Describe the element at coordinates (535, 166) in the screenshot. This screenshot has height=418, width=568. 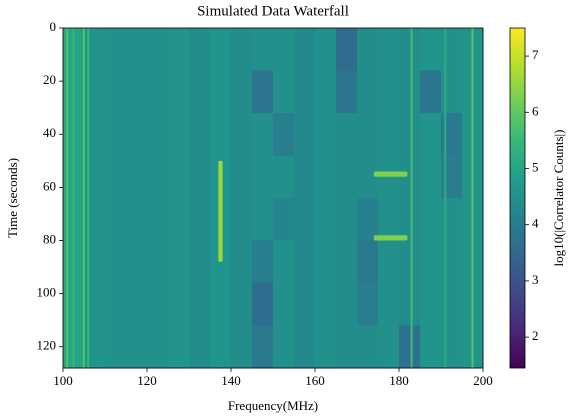
I see `colorbar-tick-label: 5` at that location.